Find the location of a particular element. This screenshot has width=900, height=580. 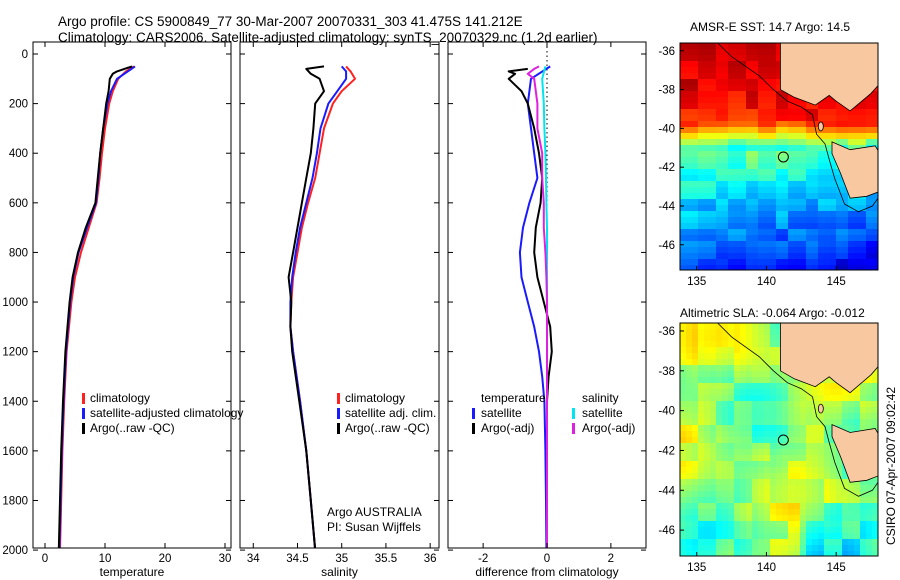

sst-map-title: AMSR-E SST: 14.7 Argo: 14.5 is located at coordinates (770, 27).